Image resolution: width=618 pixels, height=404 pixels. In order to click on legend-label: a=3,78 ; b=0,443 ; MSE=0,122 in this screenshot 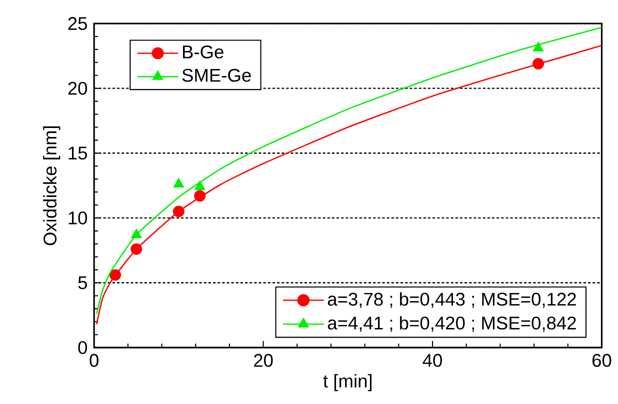, I will do `click(452, 300)`.